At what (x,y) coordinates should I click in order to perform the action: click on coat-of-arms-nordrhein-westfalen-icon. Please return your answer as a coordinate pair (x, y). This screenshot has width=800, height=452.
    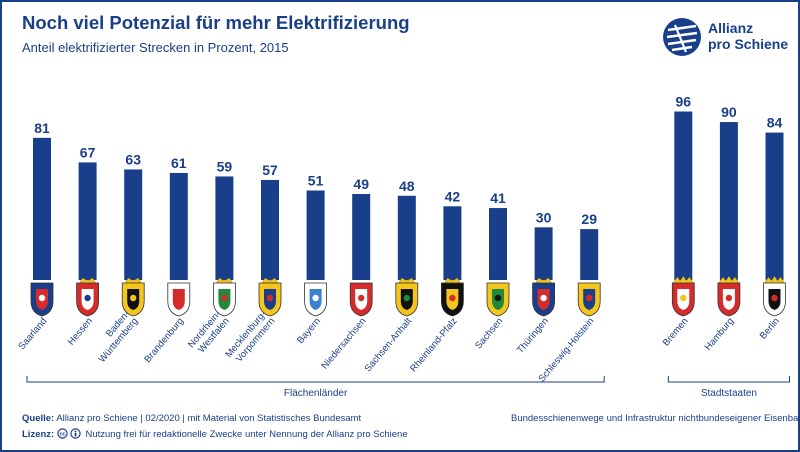
    Looking at the image, I should click on (224, 297).